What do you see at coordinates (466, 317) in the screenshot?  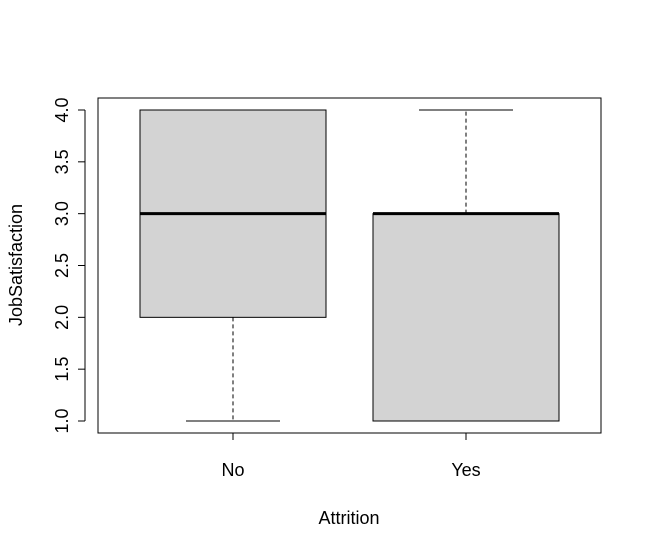 I see `iqr-box` at bounding box center [466, 317].